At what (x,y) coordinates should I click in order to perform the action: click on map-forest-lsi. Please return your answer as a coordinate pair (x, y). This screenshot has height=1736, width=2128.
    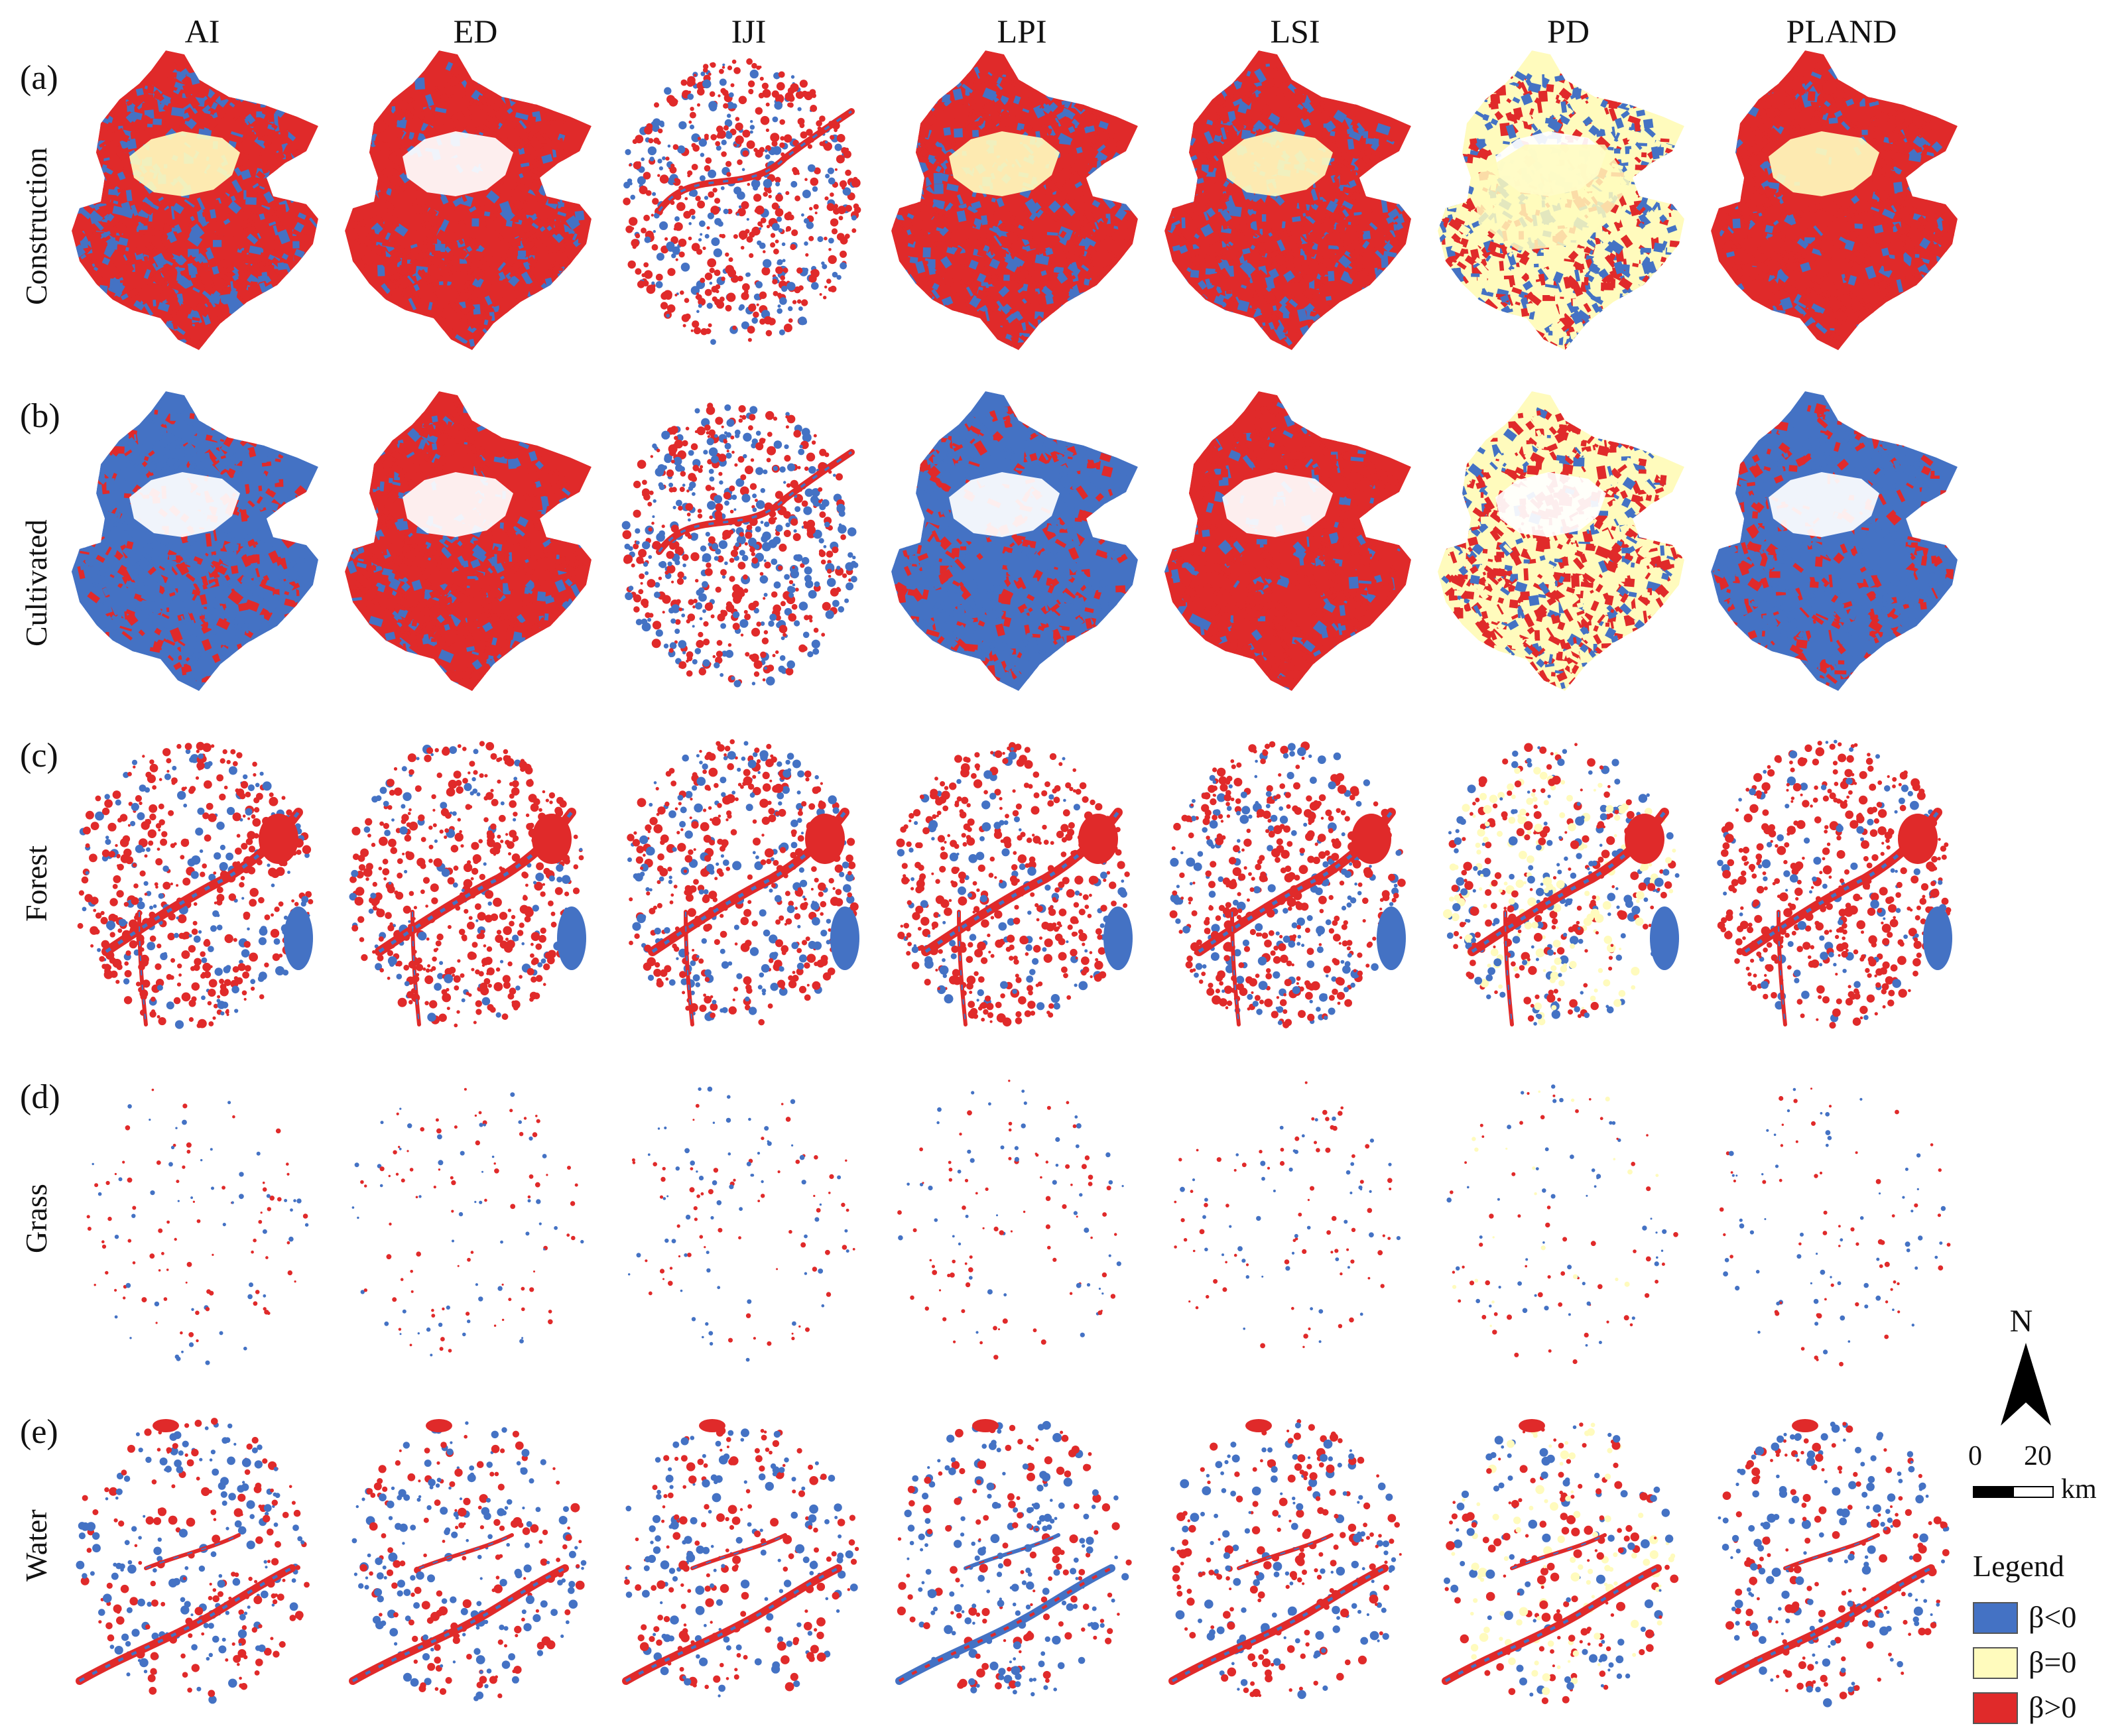
    Looking at the image, I should click on (1291, 882).